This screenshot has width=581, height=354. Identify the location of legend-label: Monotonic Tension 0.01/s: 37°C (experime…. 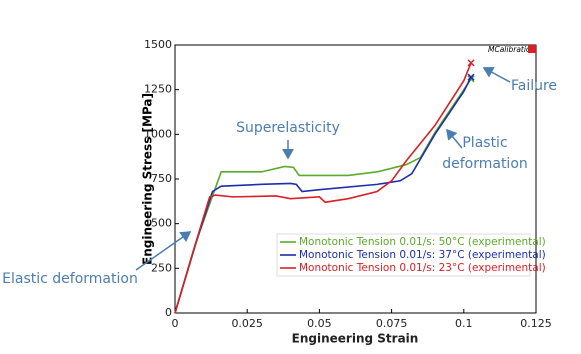
(422, 255).